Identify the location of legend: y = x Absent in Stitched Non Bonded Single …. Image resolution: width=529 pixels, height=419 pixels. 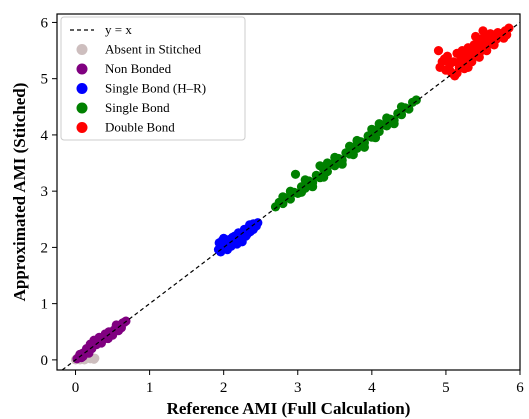
(153, 78).